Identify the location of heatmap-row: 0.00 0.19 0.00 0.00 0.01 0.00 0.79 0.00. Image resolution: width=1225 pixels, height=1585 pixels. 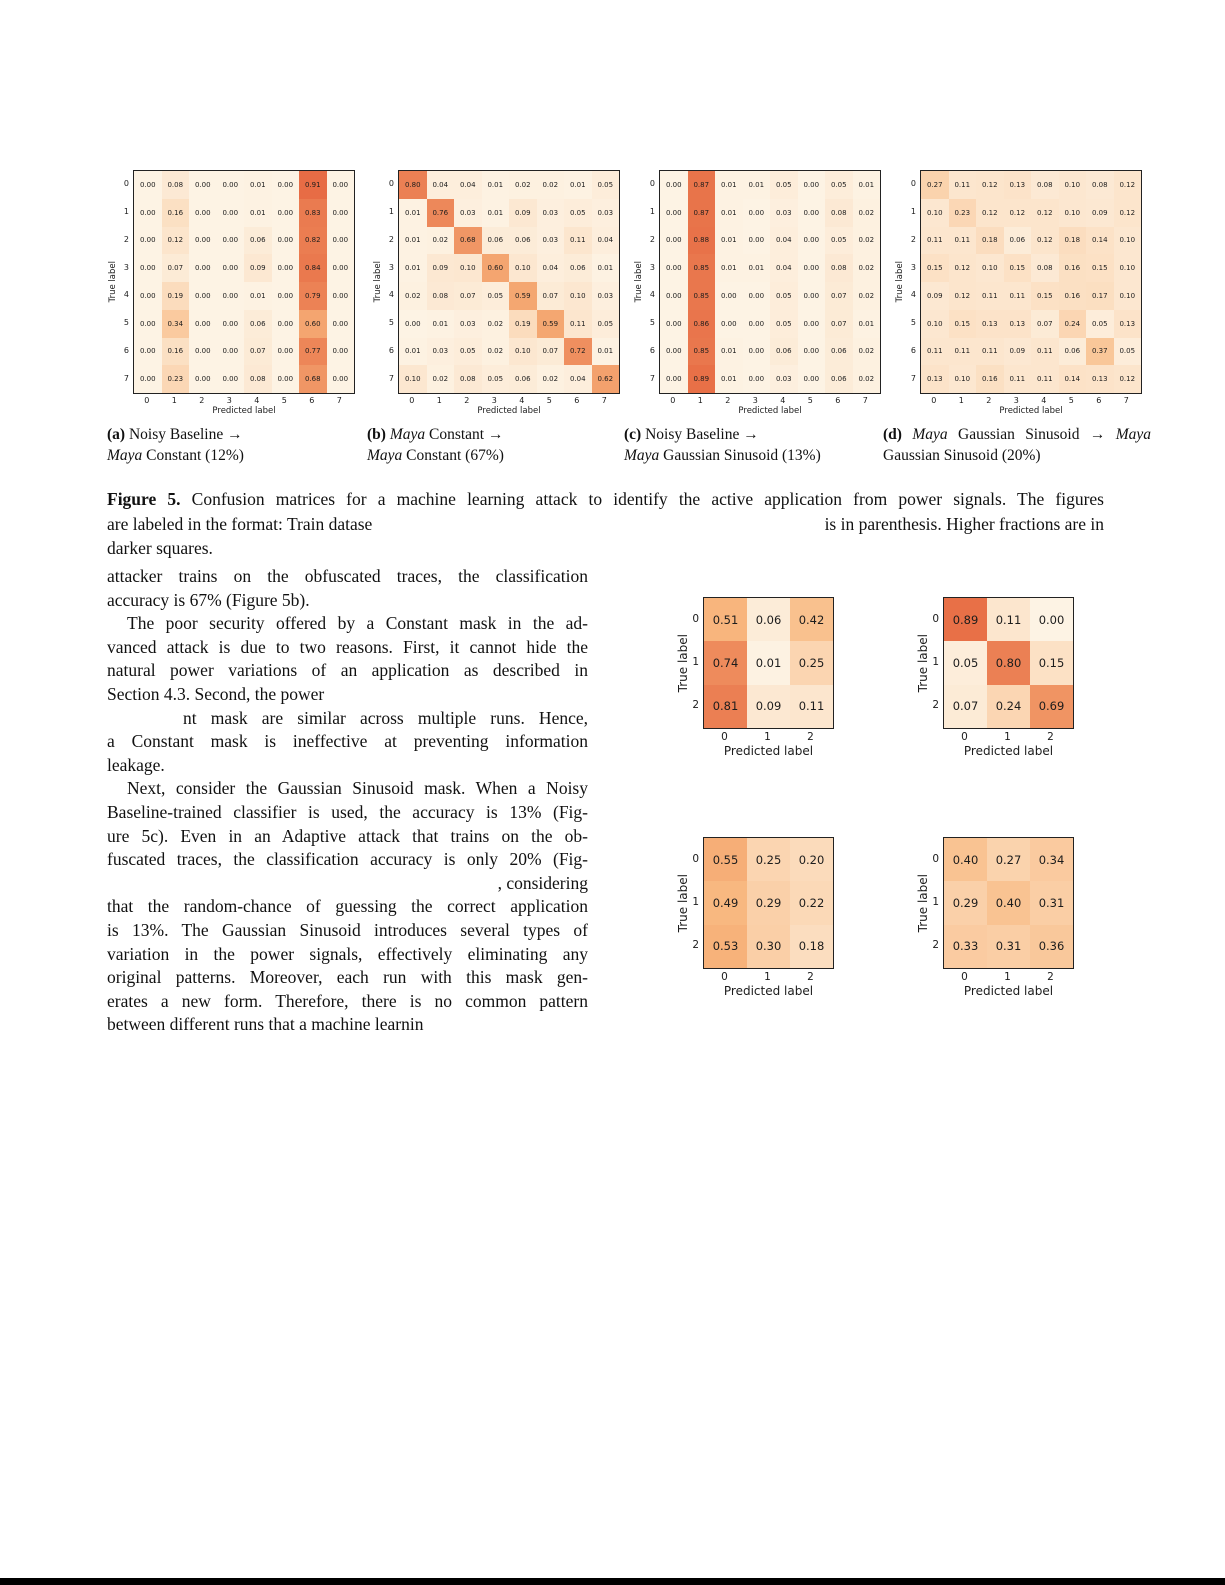
(244, 296).